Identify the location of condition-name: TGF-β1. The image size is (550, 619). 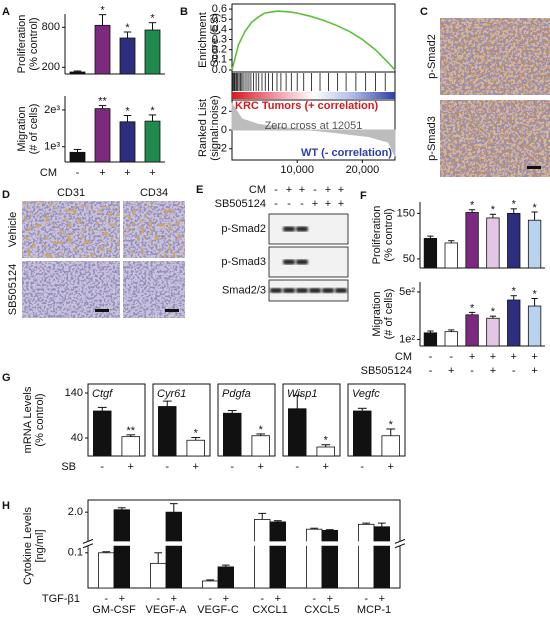
(61, 599).